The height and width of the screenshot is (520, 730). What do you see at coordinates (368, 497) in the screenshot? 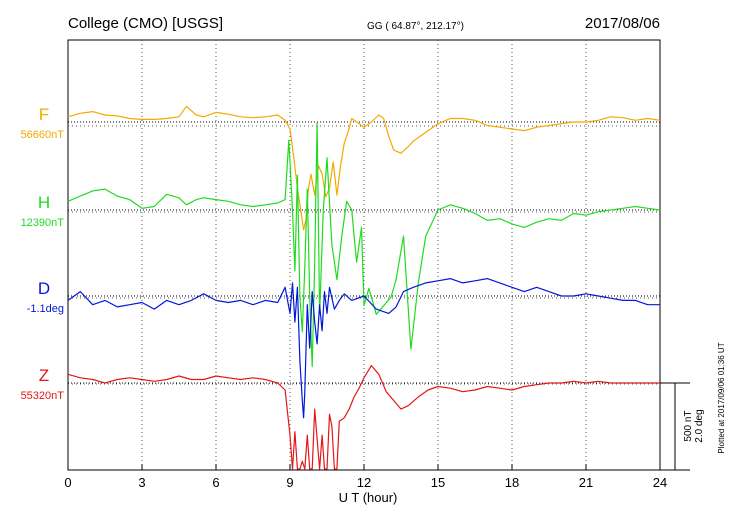
I see `x-axis-title: U T (hour)` at bounding box center [368, 497].